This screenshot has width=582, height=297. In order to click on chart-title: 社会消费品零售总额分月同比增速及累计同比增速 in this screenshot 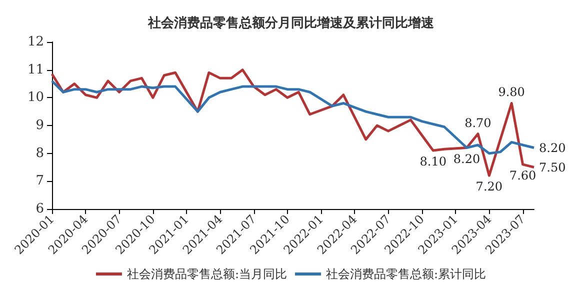, I will do `click(291, 23)`.